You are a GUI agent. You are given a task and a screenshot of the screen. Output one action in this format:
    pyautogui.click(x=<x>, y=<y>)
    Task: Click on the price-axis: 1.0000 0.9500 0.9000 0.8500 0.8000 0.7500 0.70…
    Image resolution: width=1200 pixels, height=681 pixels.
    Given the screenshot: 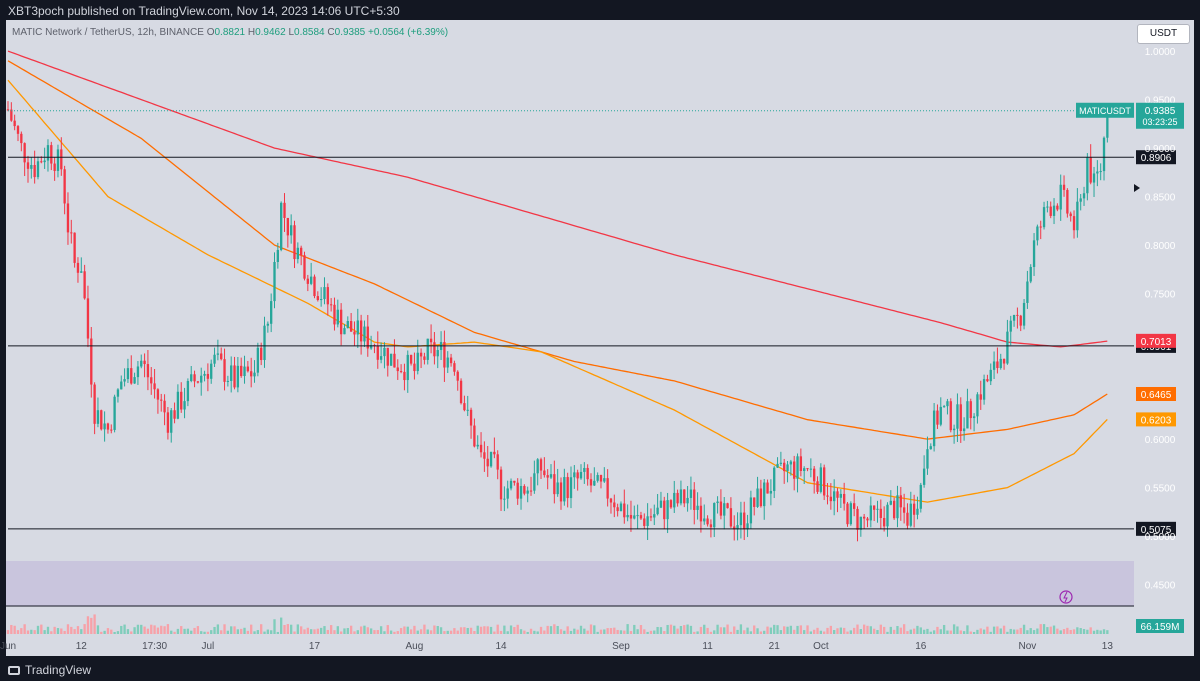 What is the action you would take?
    pyautogui.click(x=1156, y=319)
    